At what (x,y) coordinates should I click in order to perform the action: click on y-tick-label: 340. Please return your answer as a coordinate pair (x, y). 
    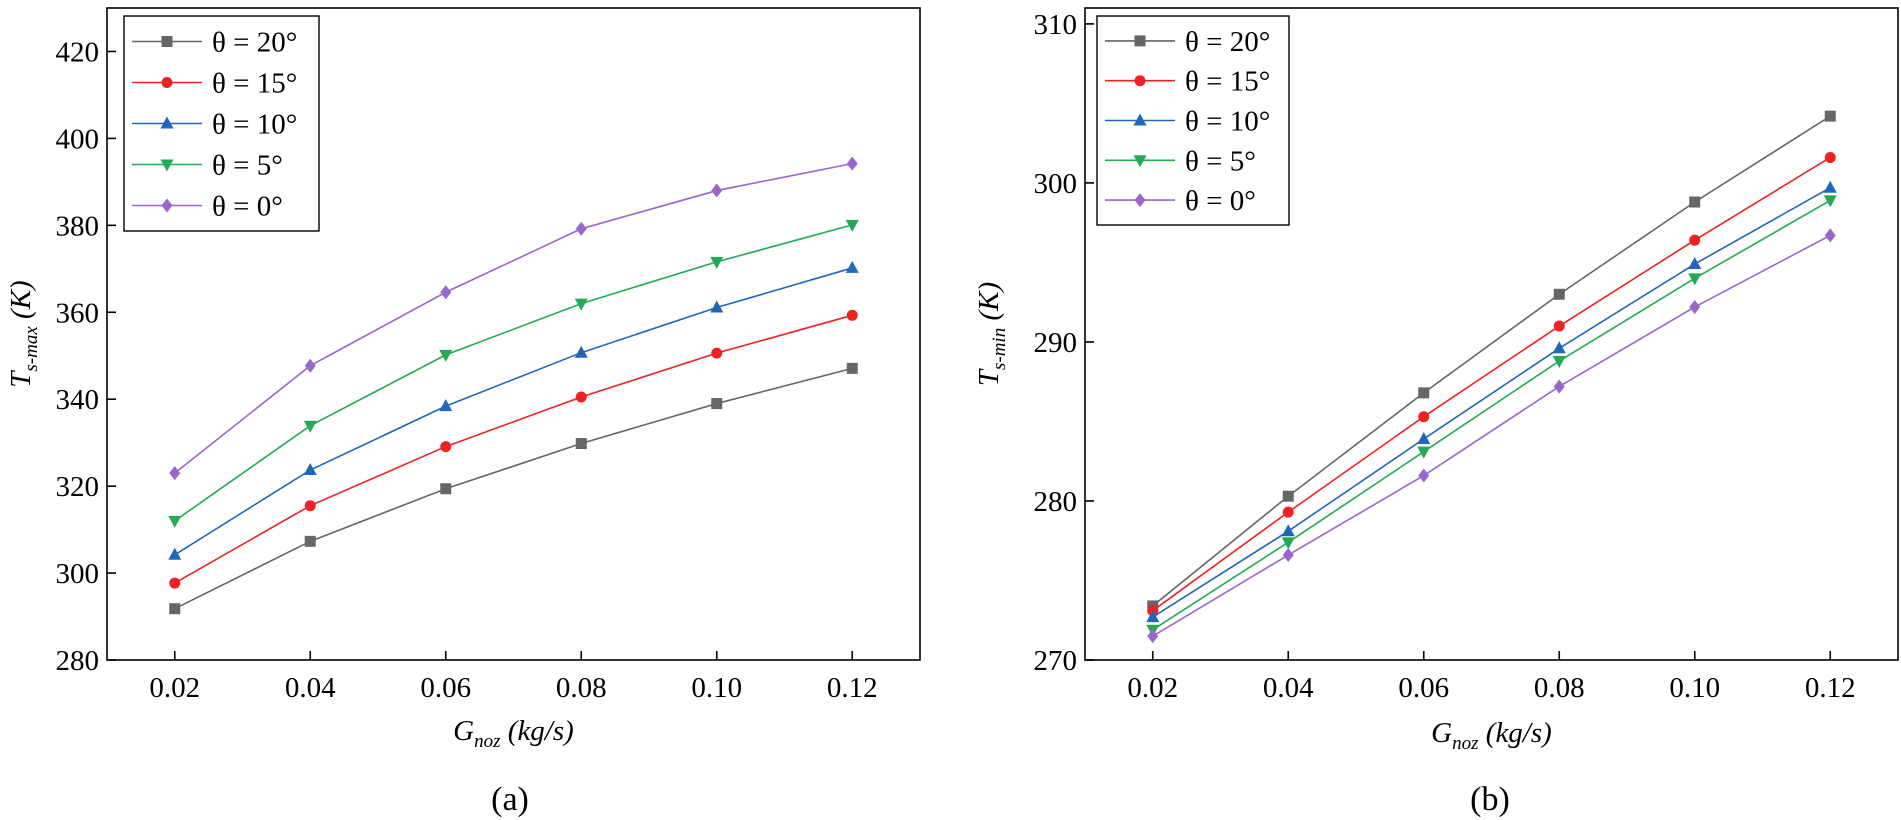
    Looking at the image, I should click on (78, 400).